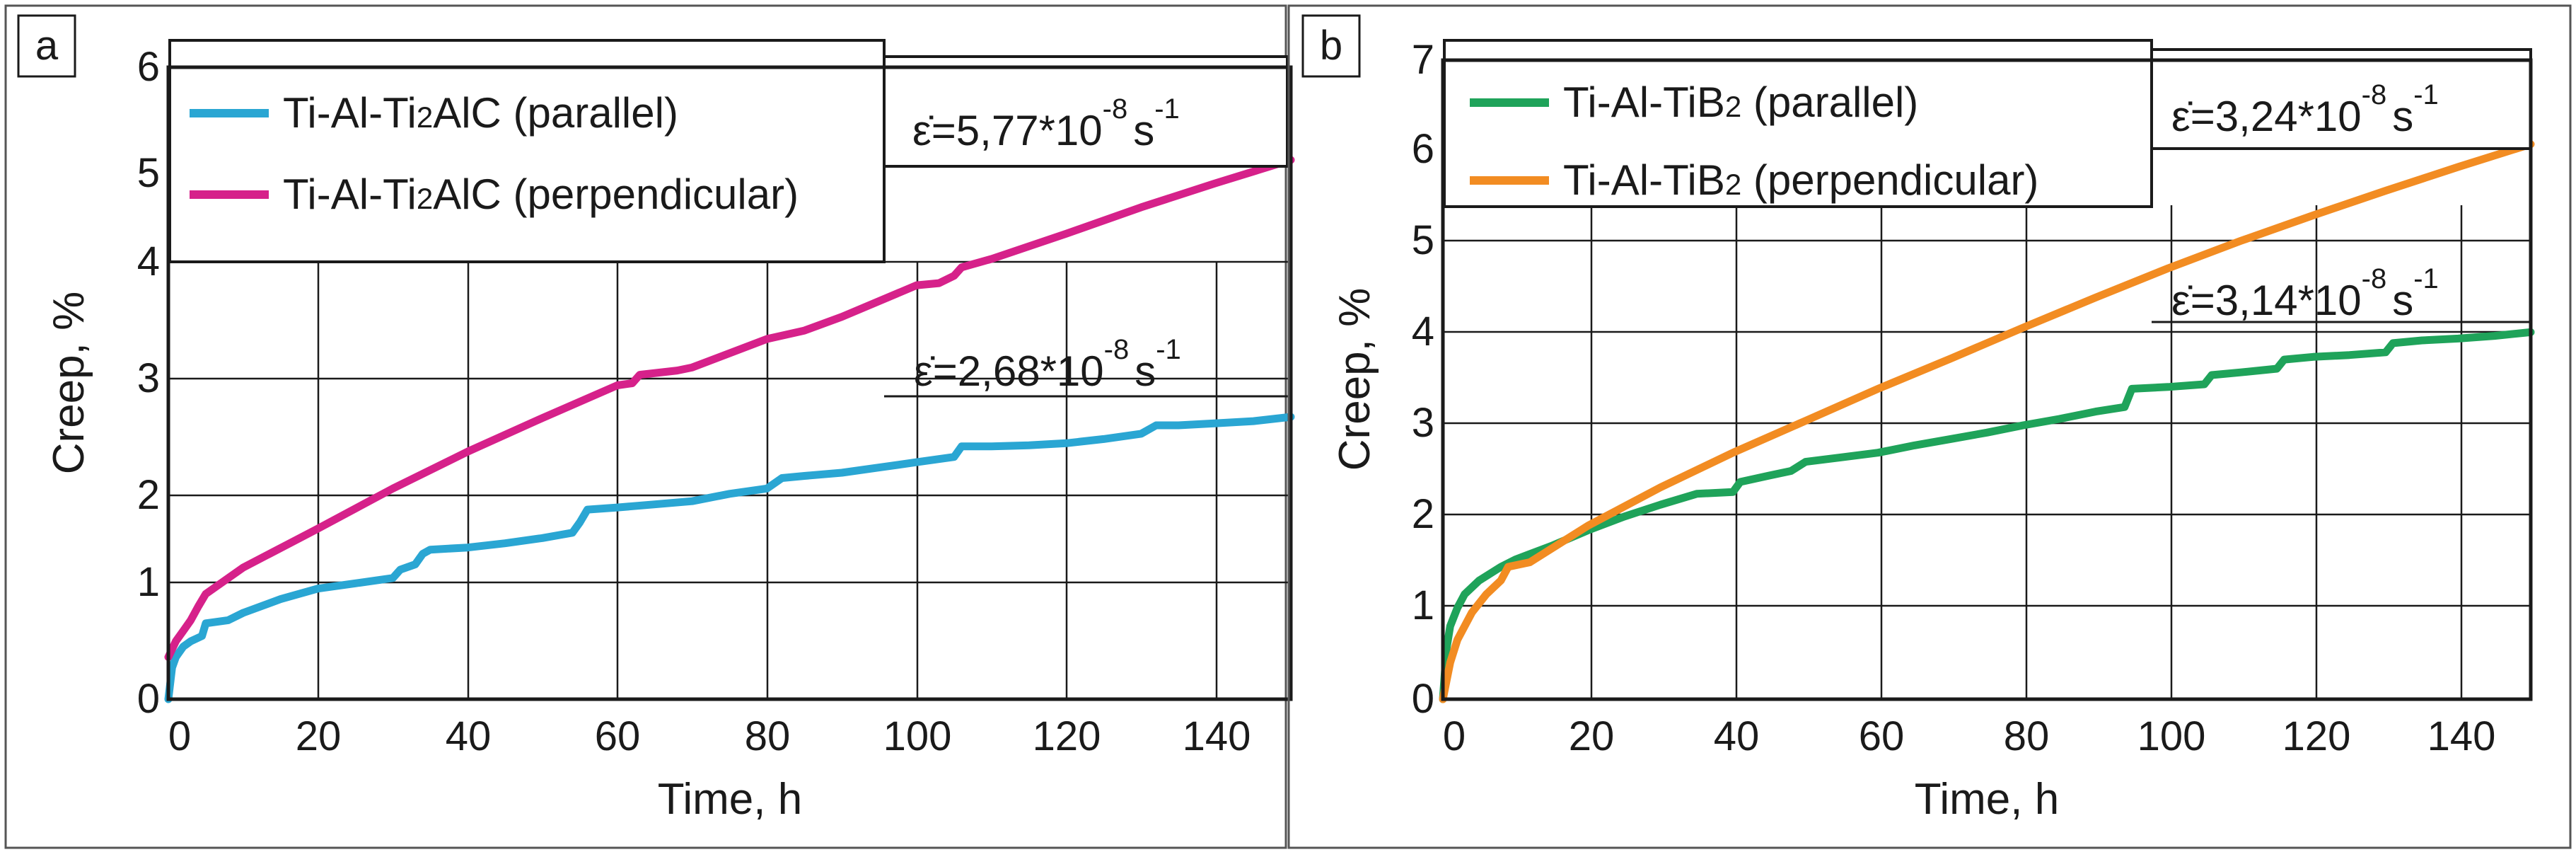  I want to click on panel-a-rate-perpendicular: ε̇=5,77*10-8 s-1, so click(1046, 124).